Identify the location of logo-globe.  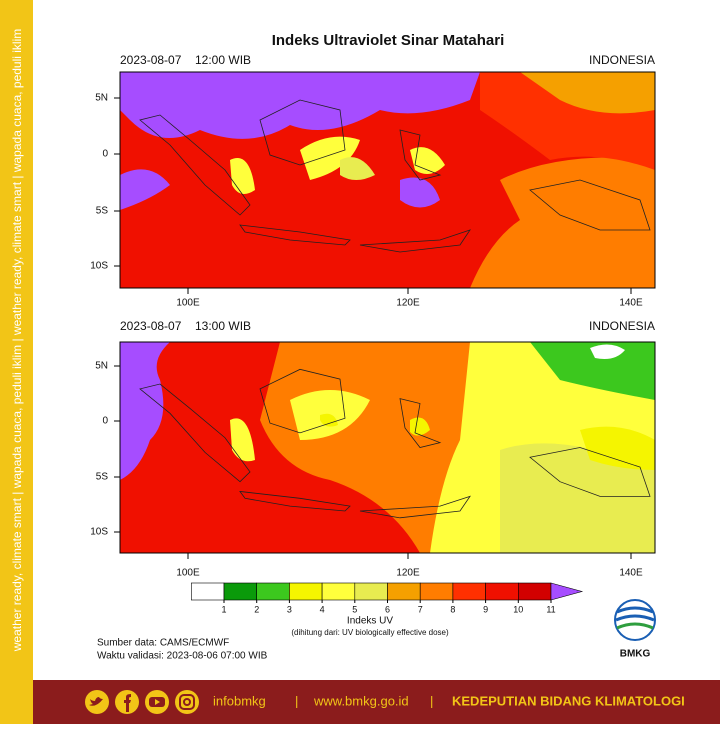
(635, 620).